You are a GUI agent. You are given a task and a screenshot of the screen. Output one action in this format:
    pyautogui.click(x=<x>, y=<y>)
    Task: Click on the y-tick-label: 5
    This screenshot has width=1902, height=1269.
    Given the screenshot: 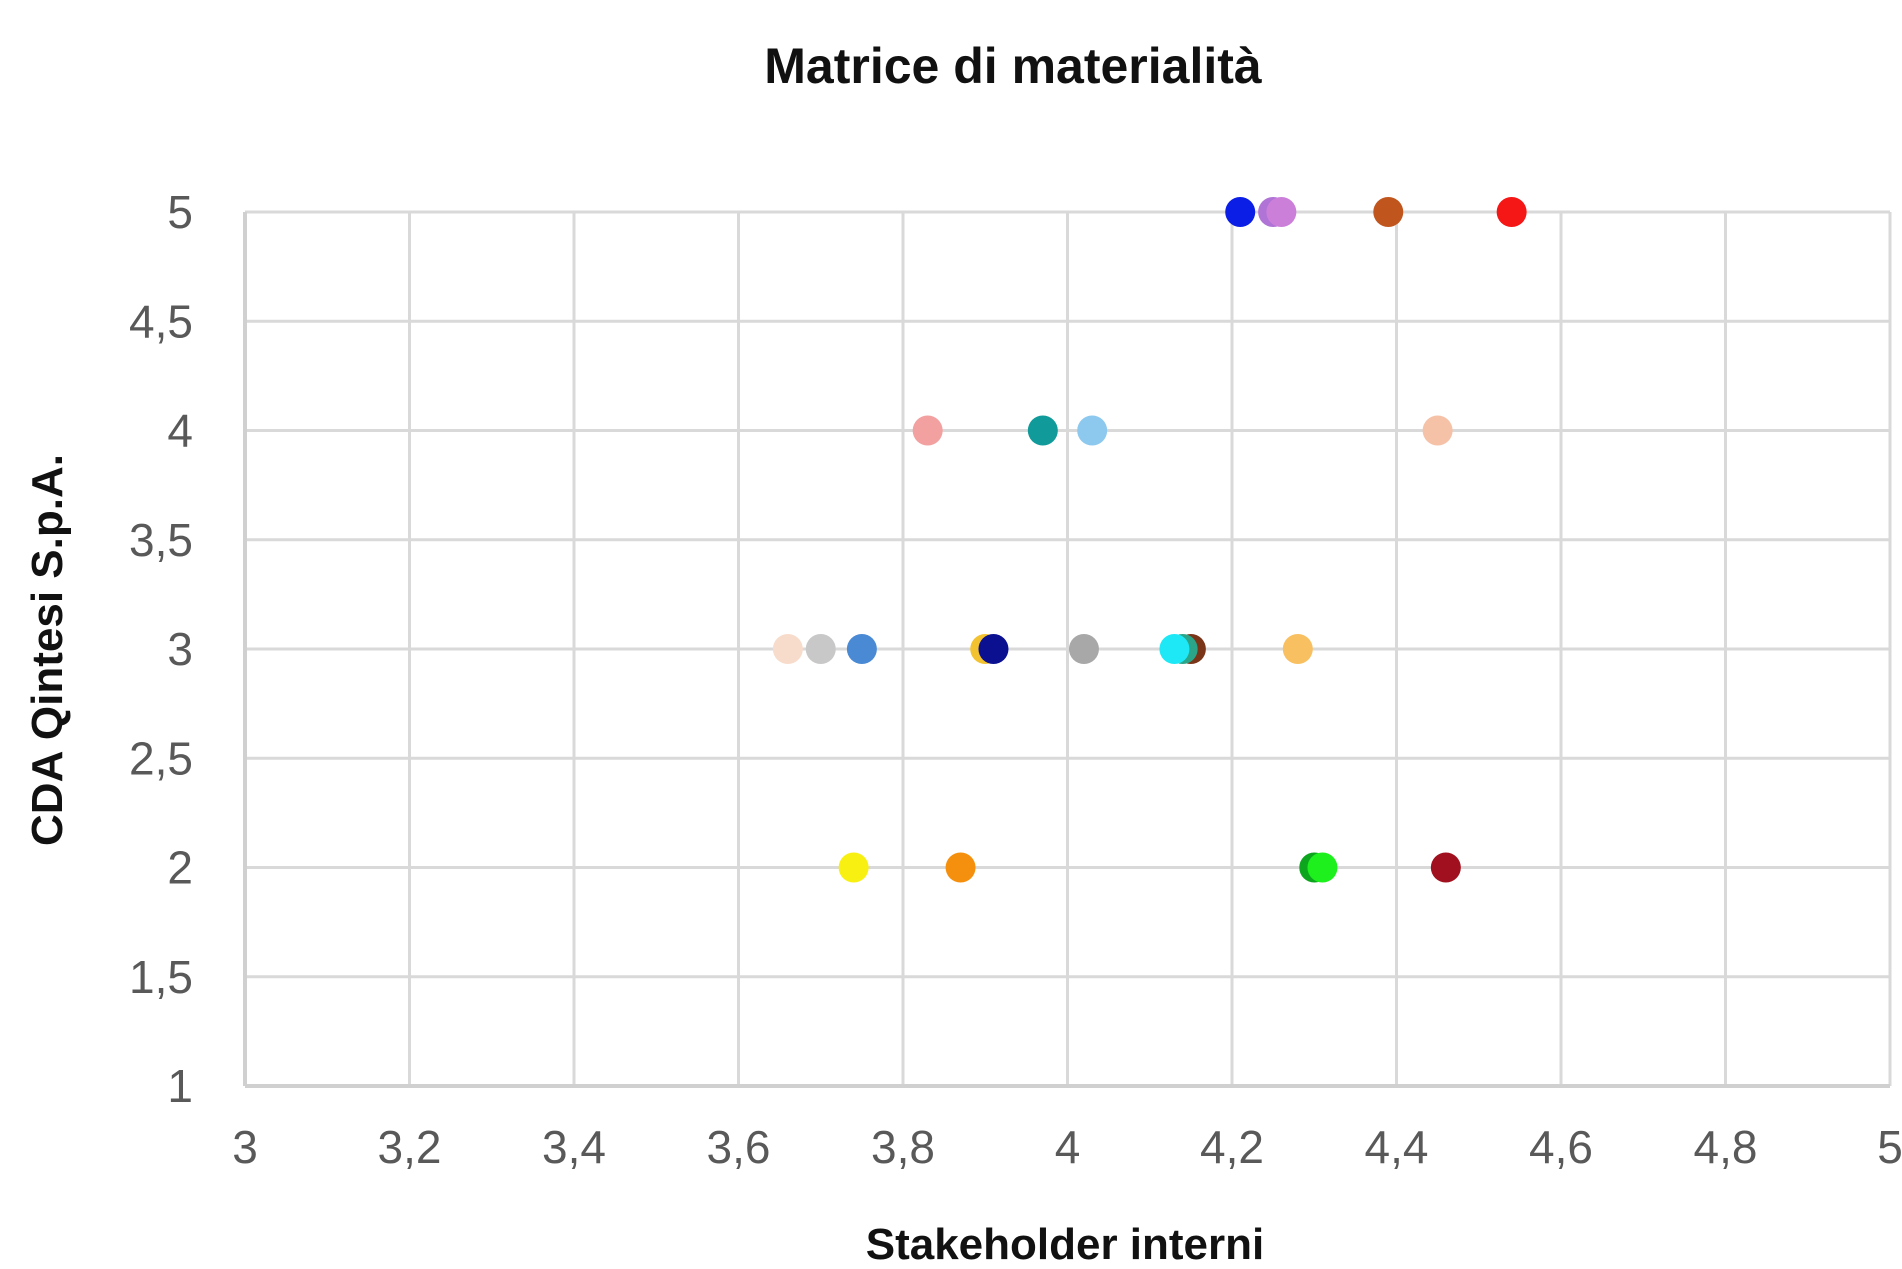 What is the action you would take?
    pyautogui.click(x=180, y=212)
    